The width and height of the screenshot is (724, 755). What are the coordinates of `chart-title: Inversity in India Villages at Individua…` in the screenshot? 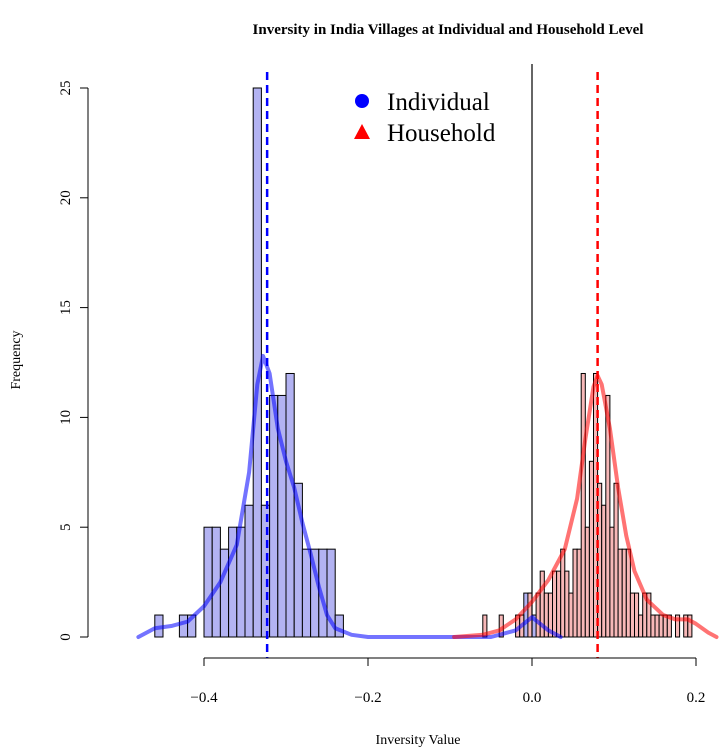 It's located at (448, 30).